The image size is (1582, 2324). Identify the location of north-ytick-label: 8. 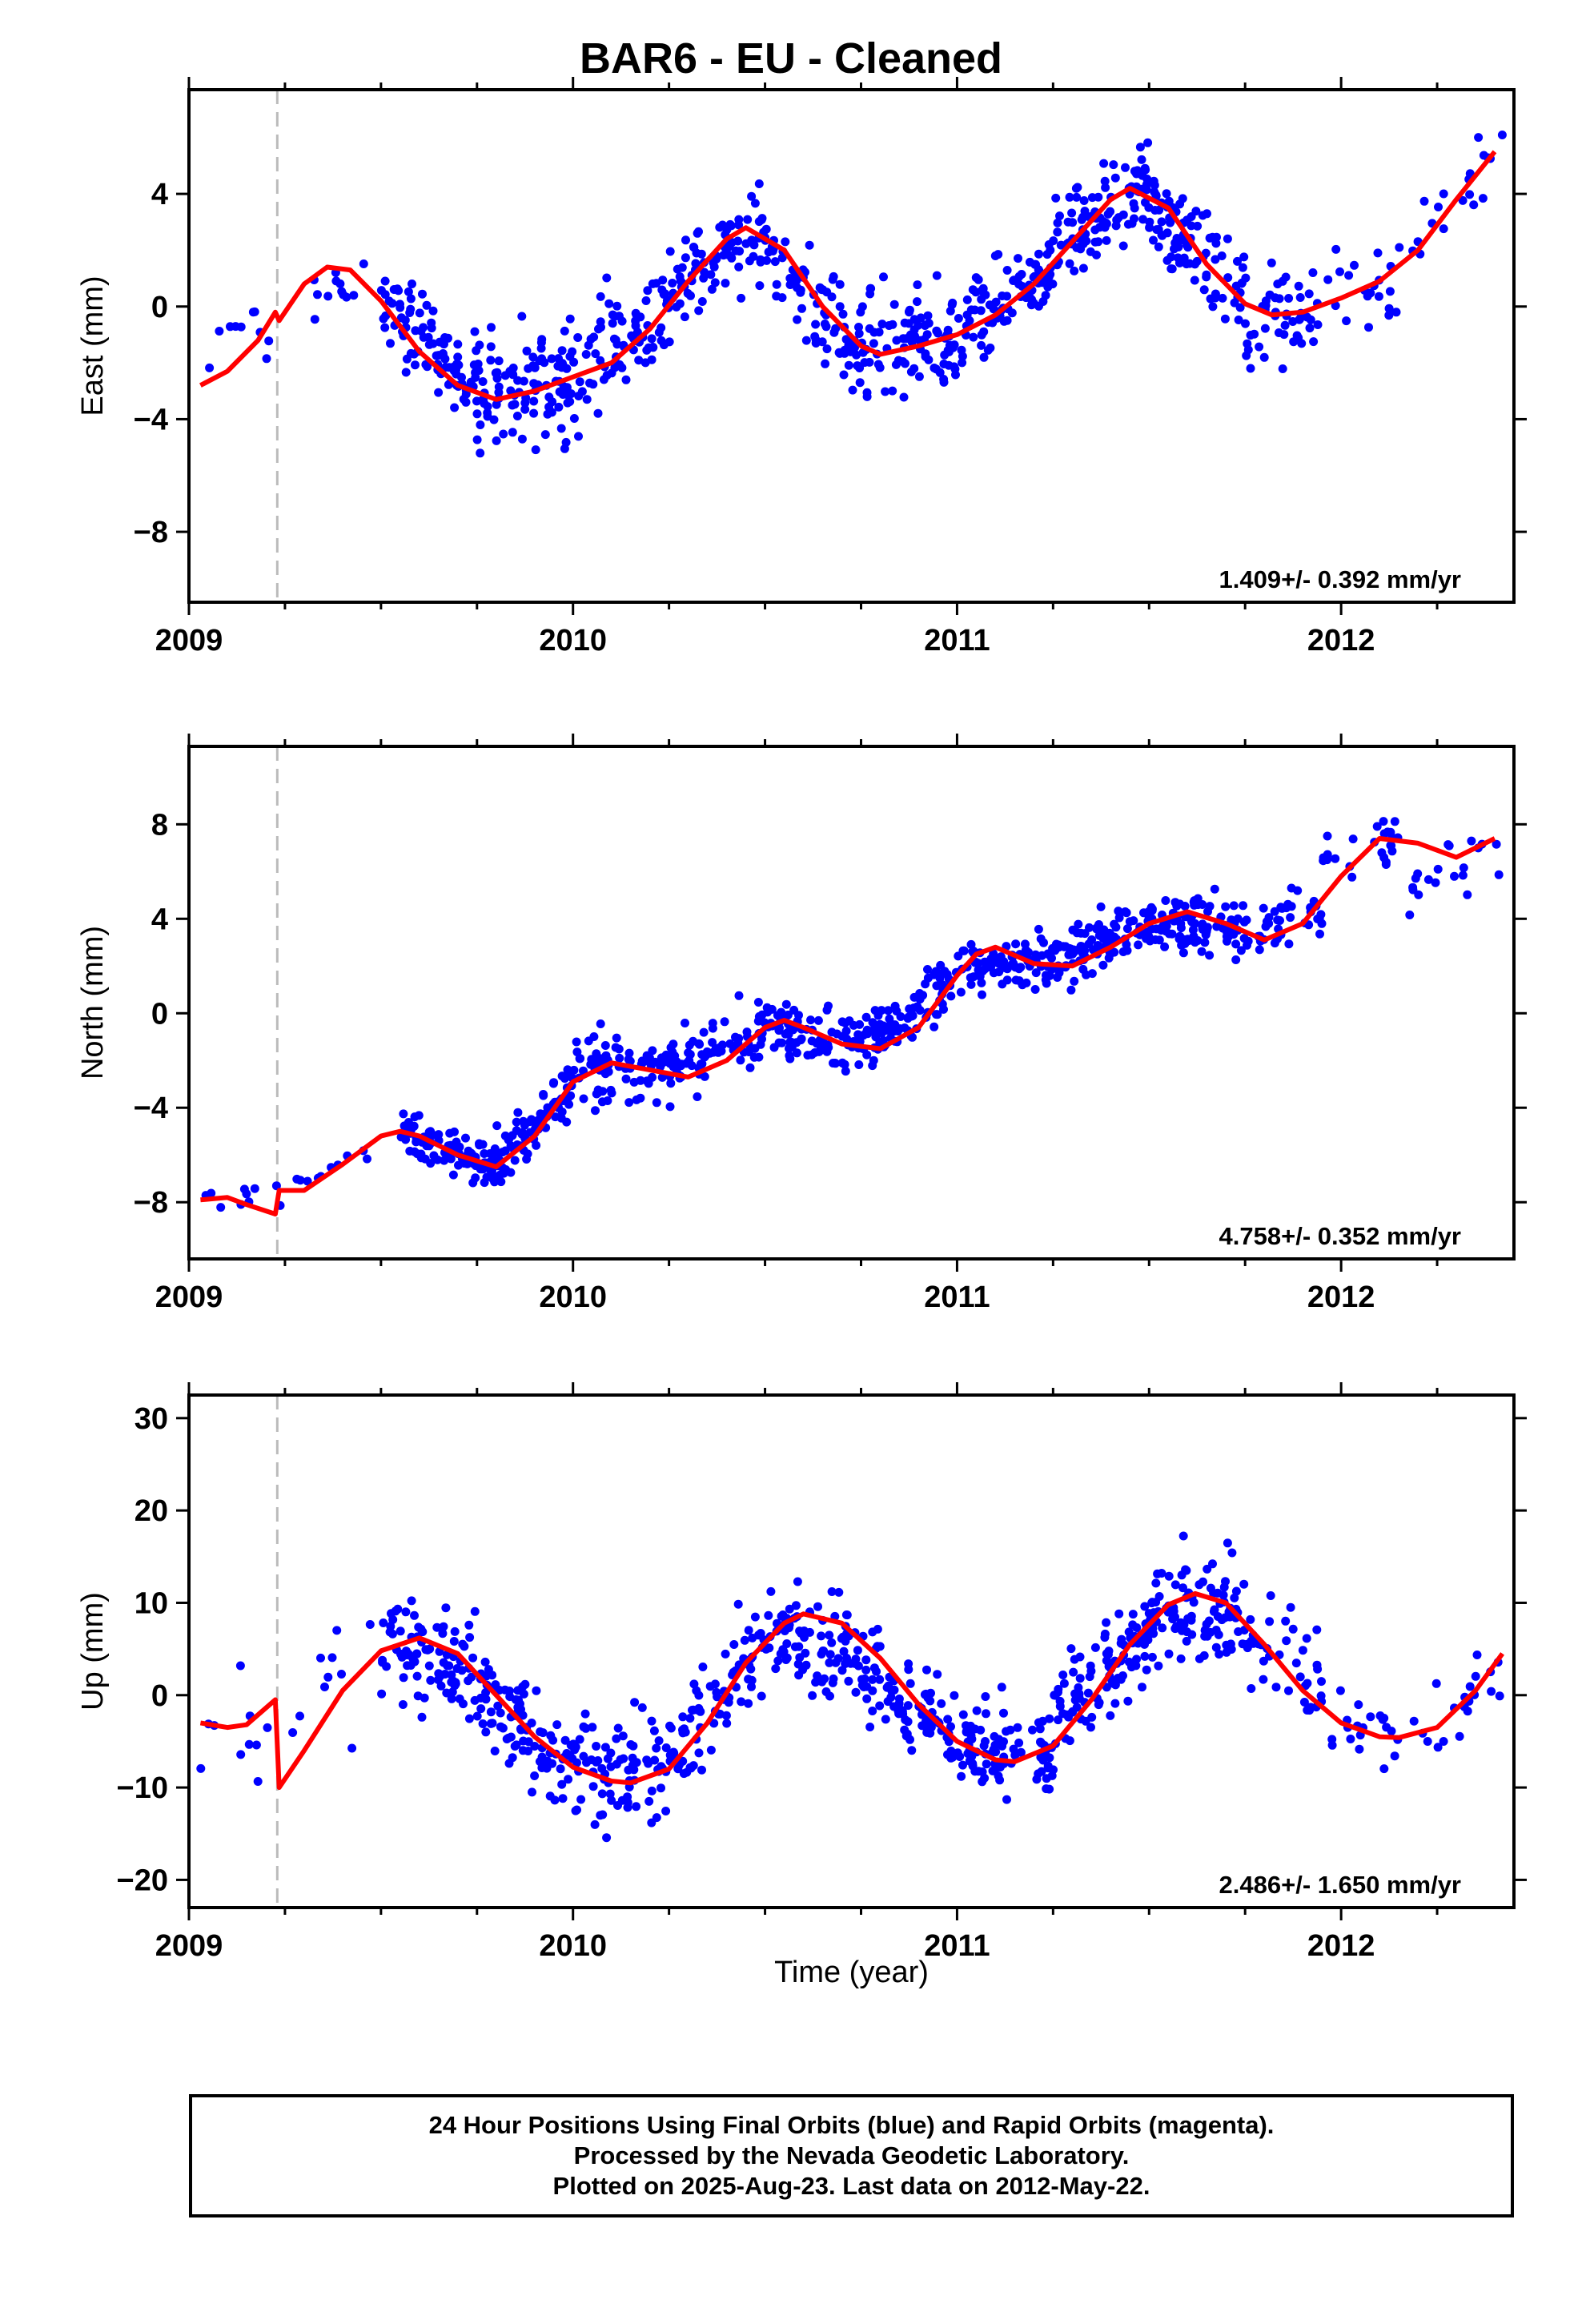
(159, 825).